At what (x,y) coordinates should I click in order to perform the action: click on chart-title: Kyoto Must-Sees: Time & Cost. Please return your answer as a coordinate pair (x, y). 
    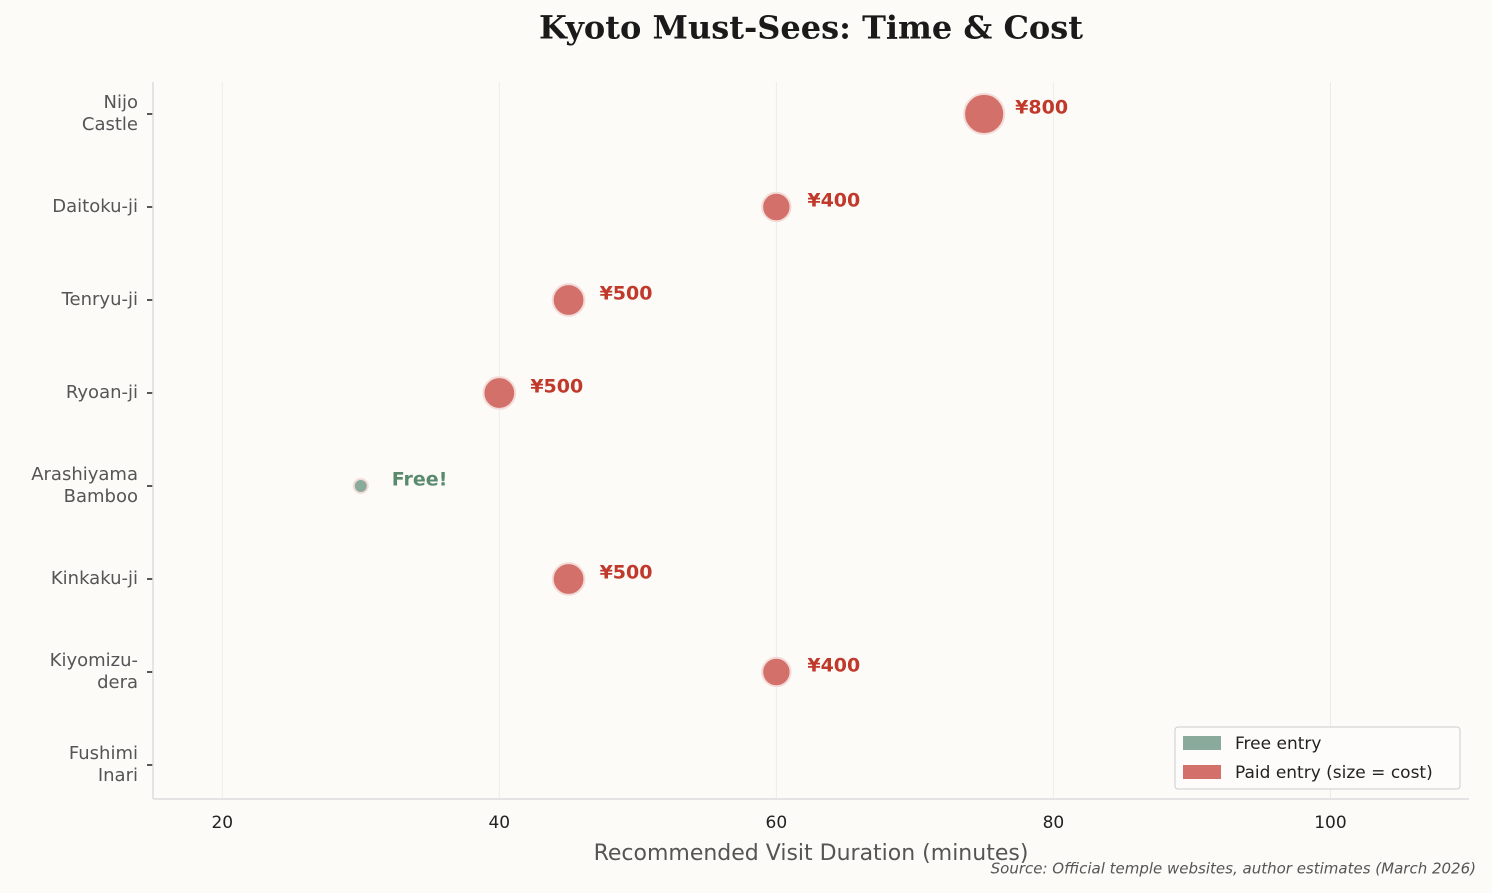
    Looking at the image, I should click on (811, 28).